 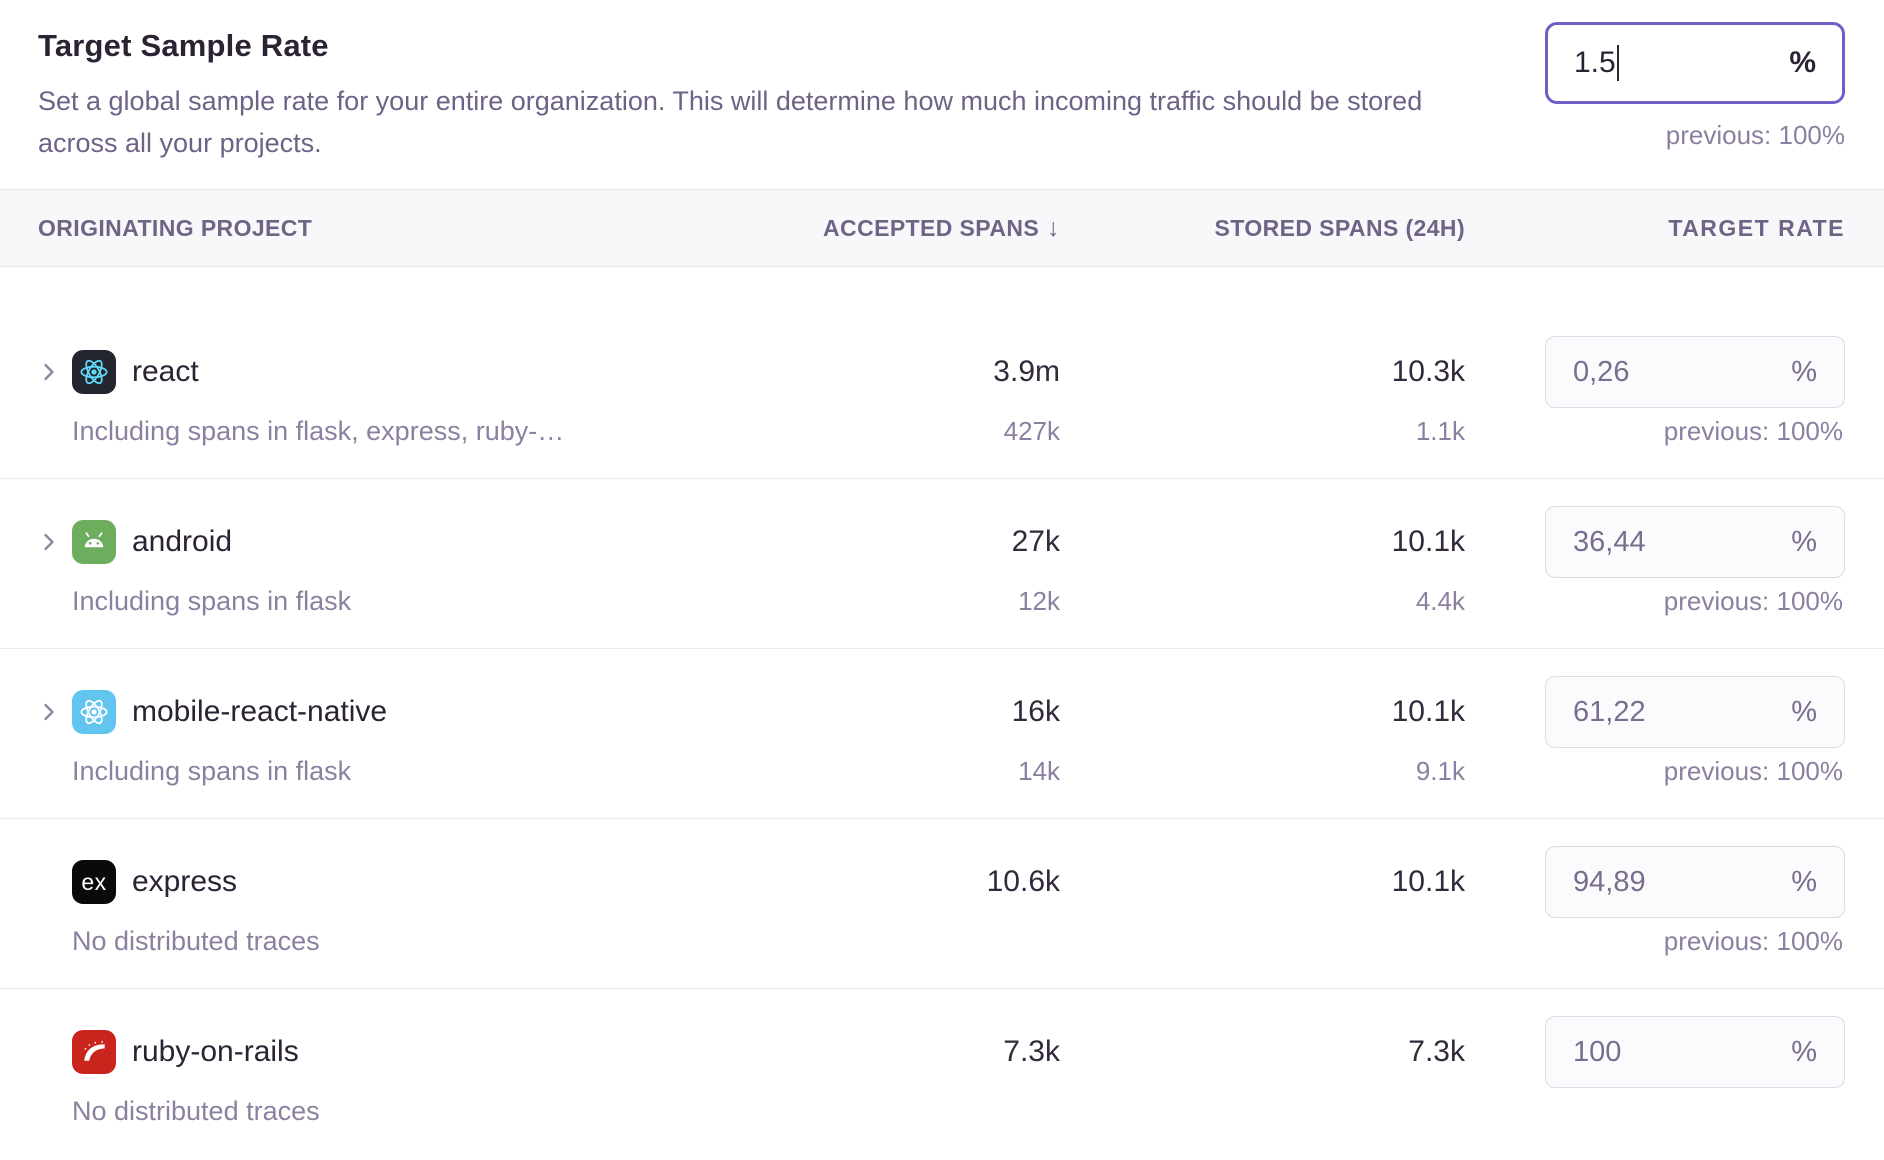 I want to click on stored-spans-subvalue: 9.1k, so click(x=1440, y=771).